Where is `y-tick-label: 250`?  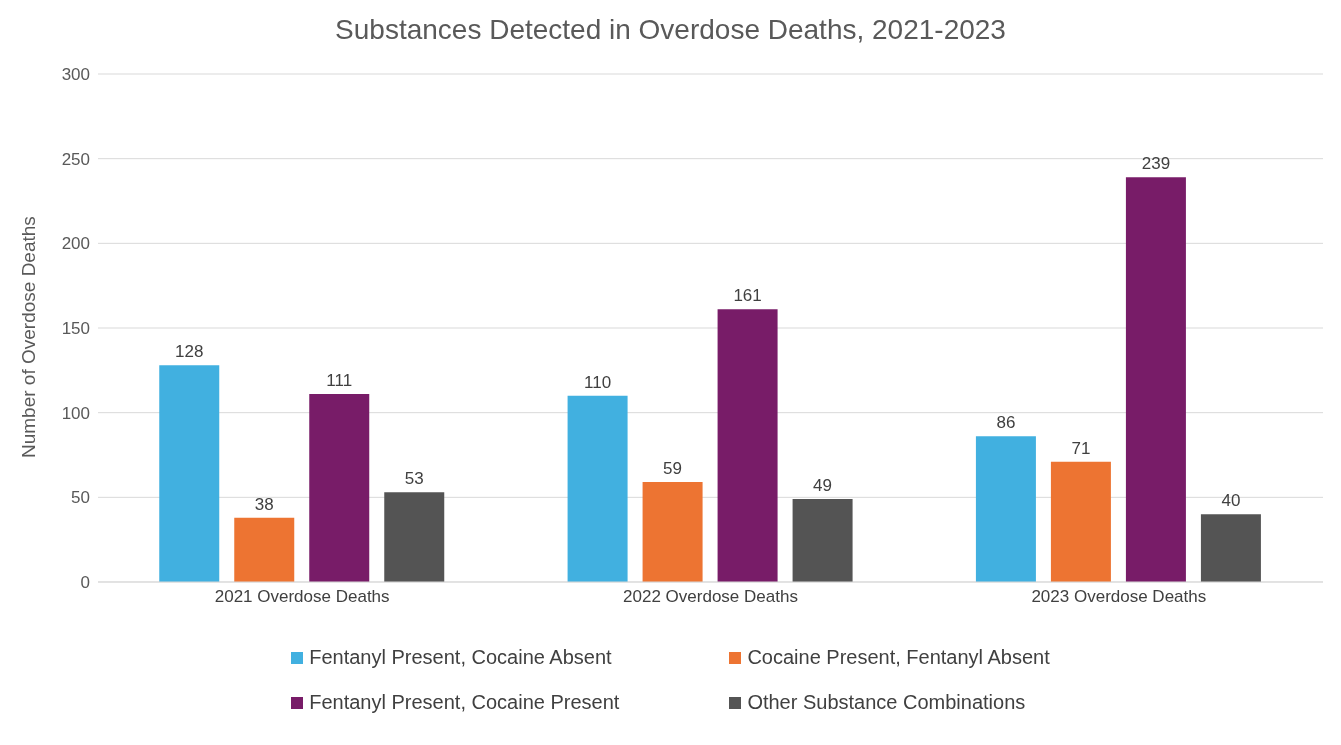 y-tick-label: 250 is located at coordinates (75, 159).